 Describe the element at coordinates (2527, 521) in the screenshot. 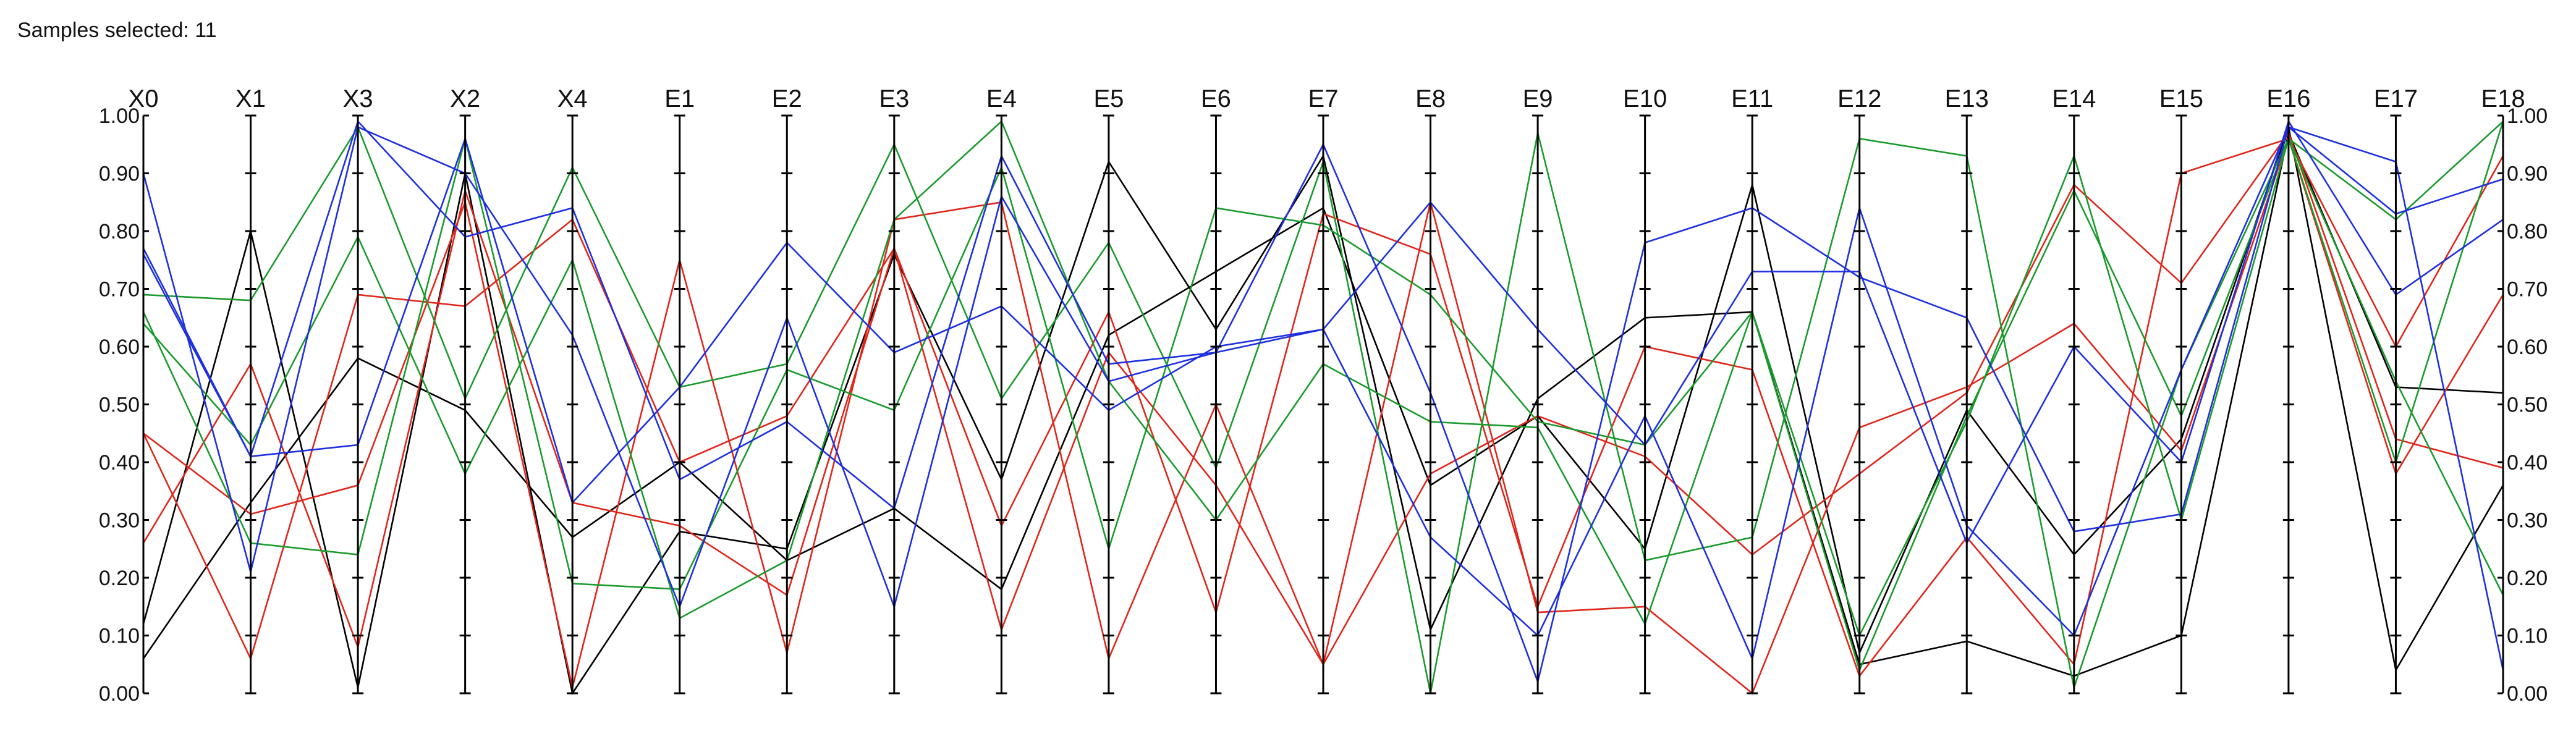

I see `ytick-label-right: 0.30` at that location.